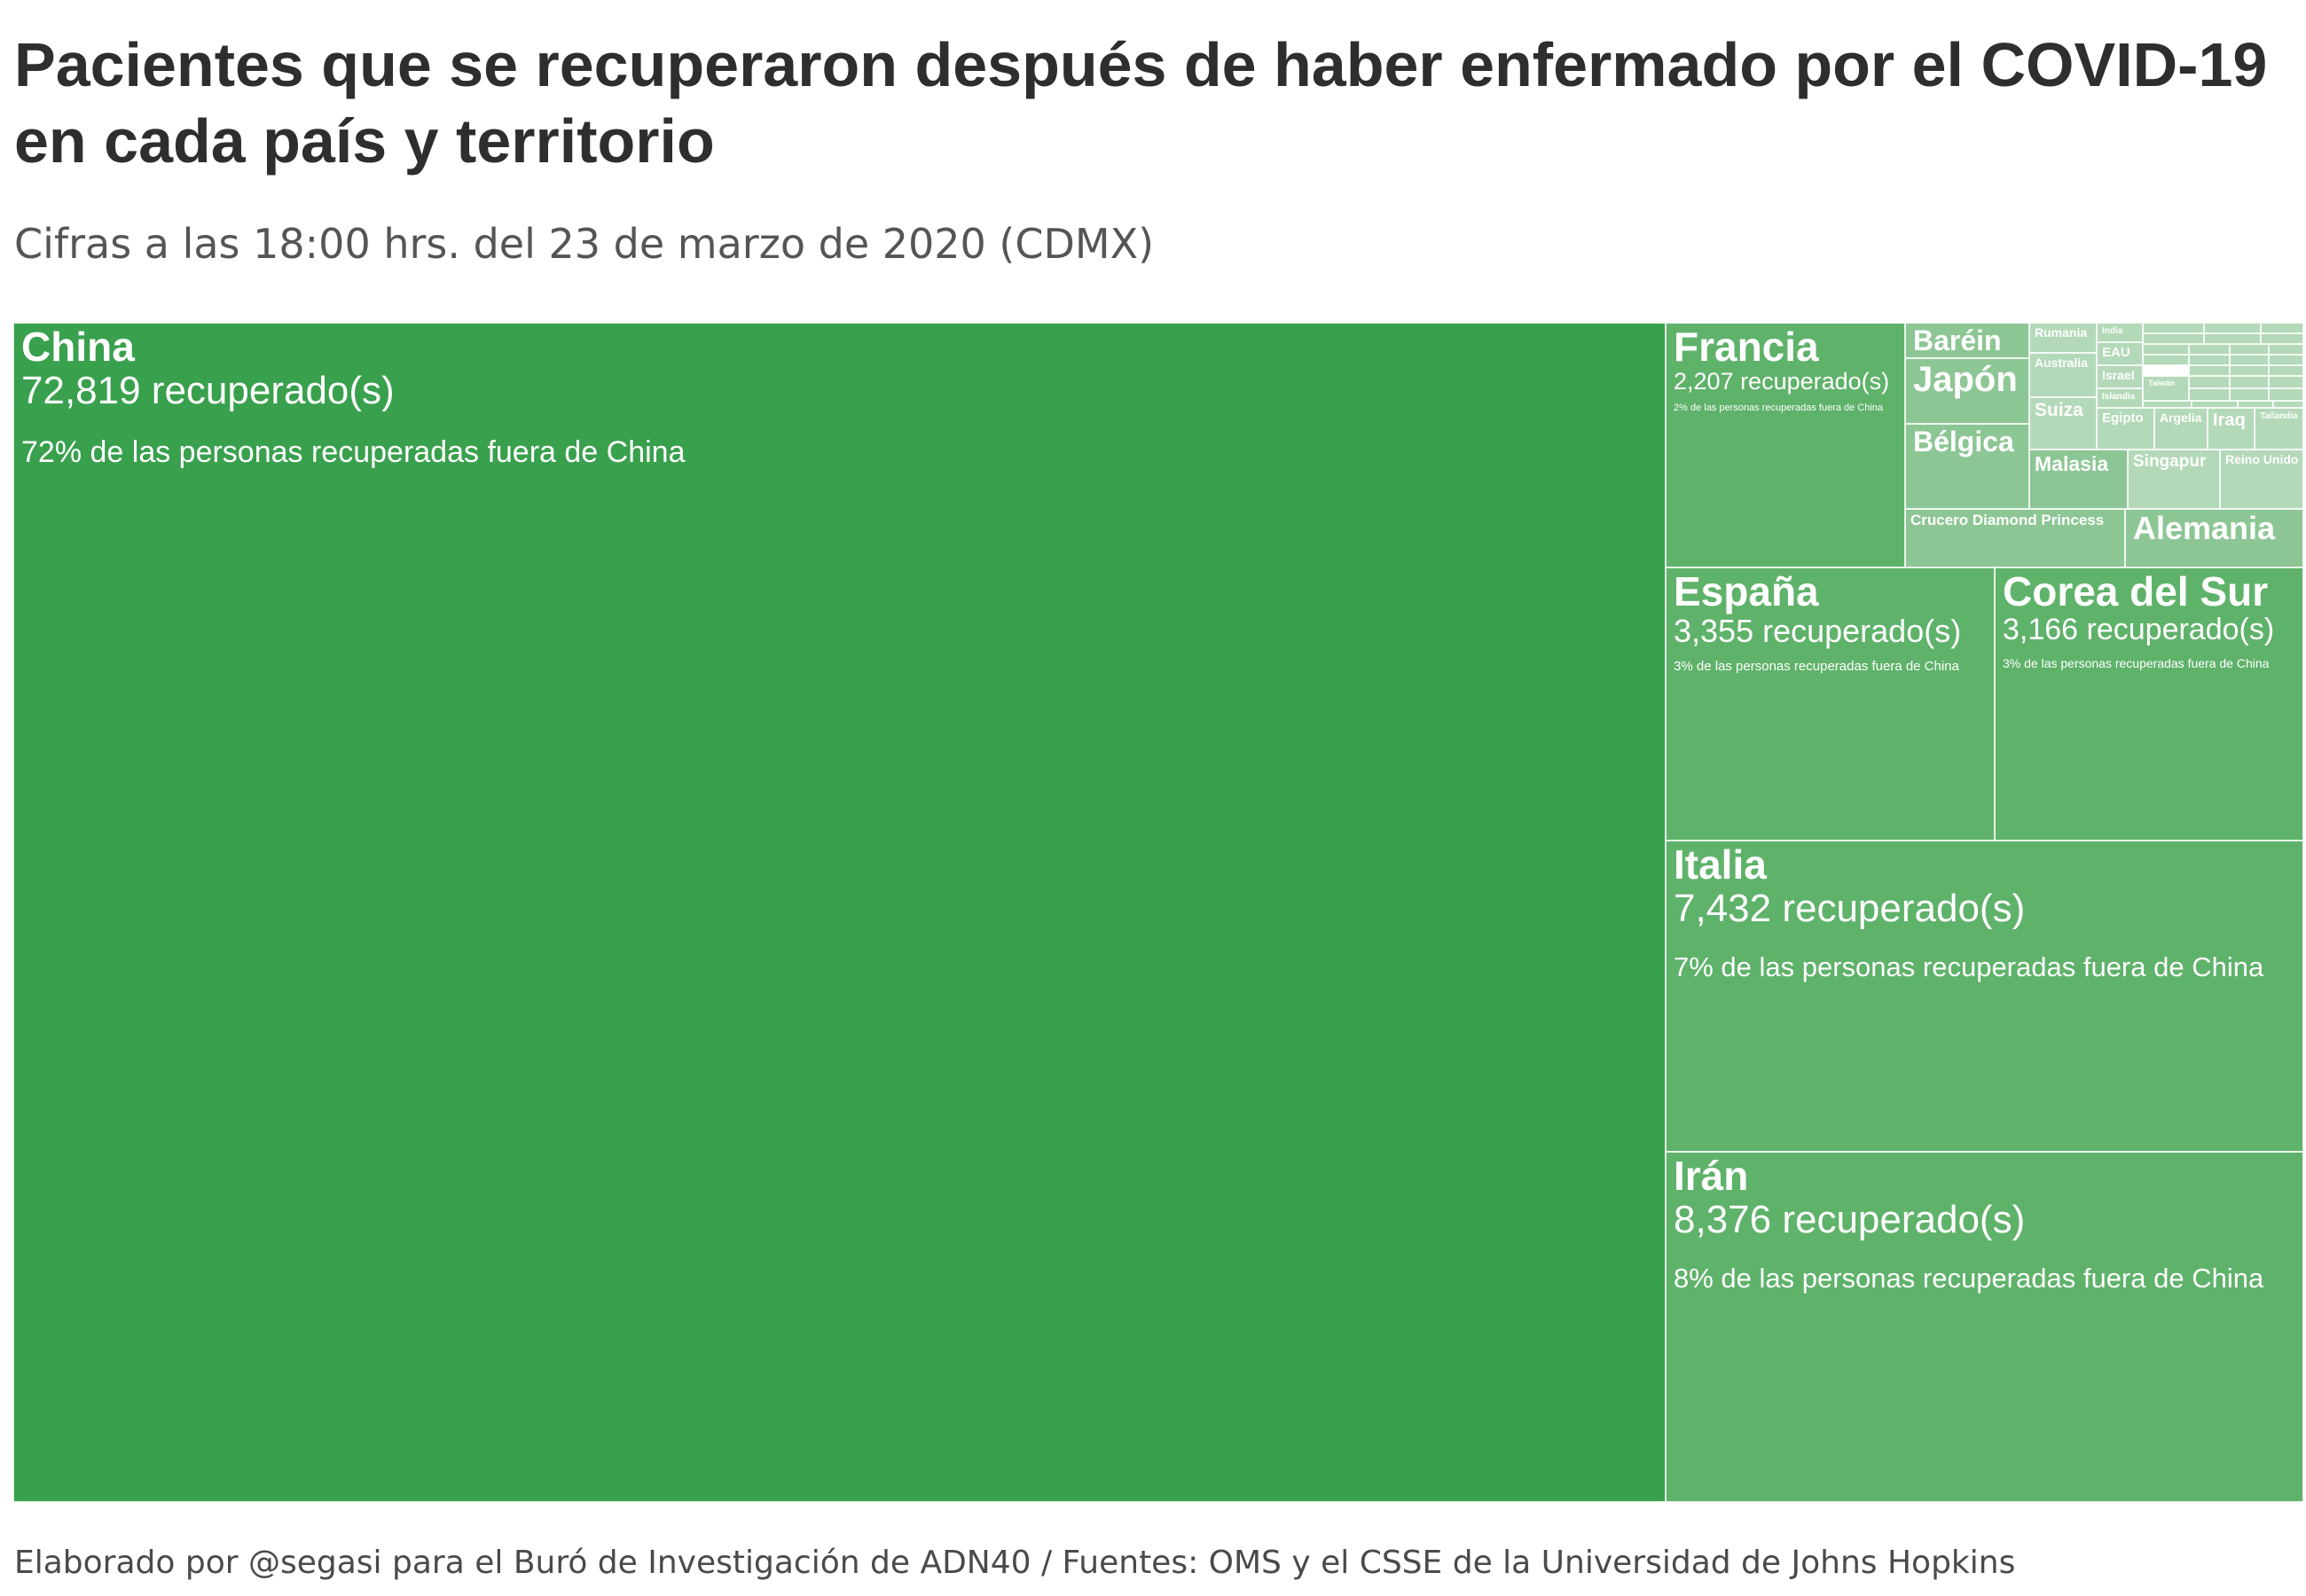  I want to click on treemap-cell-suiza: Suiza, so click(2063, 424).